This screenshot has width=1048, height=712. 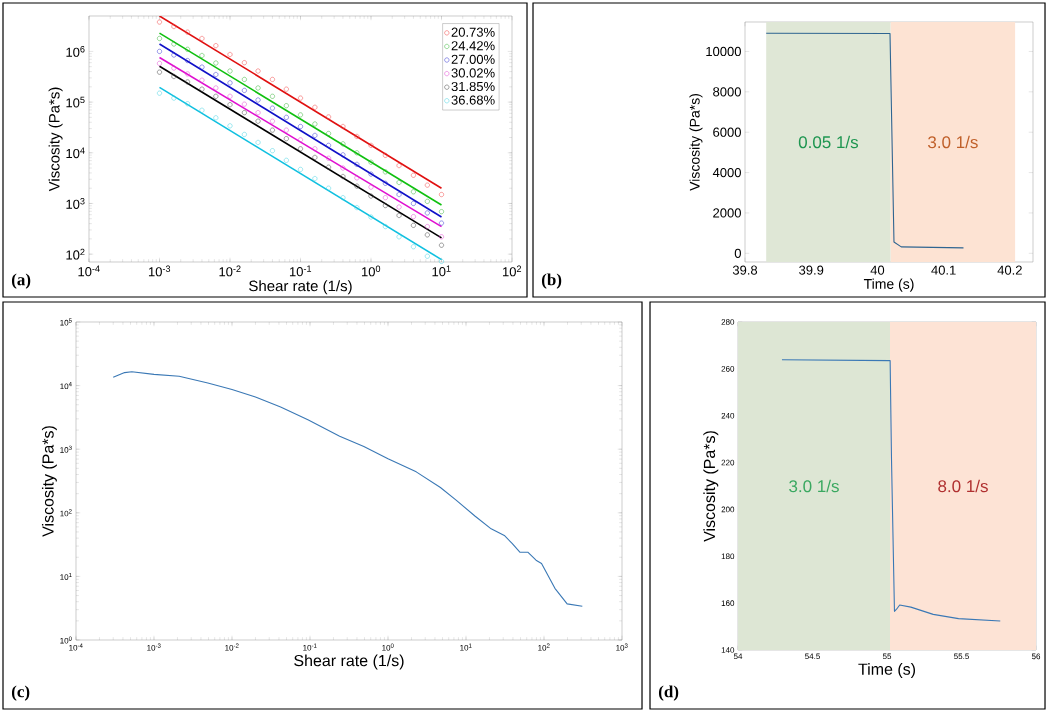 I want to click on y-tick-label: 280, so click(x=728, y=322).